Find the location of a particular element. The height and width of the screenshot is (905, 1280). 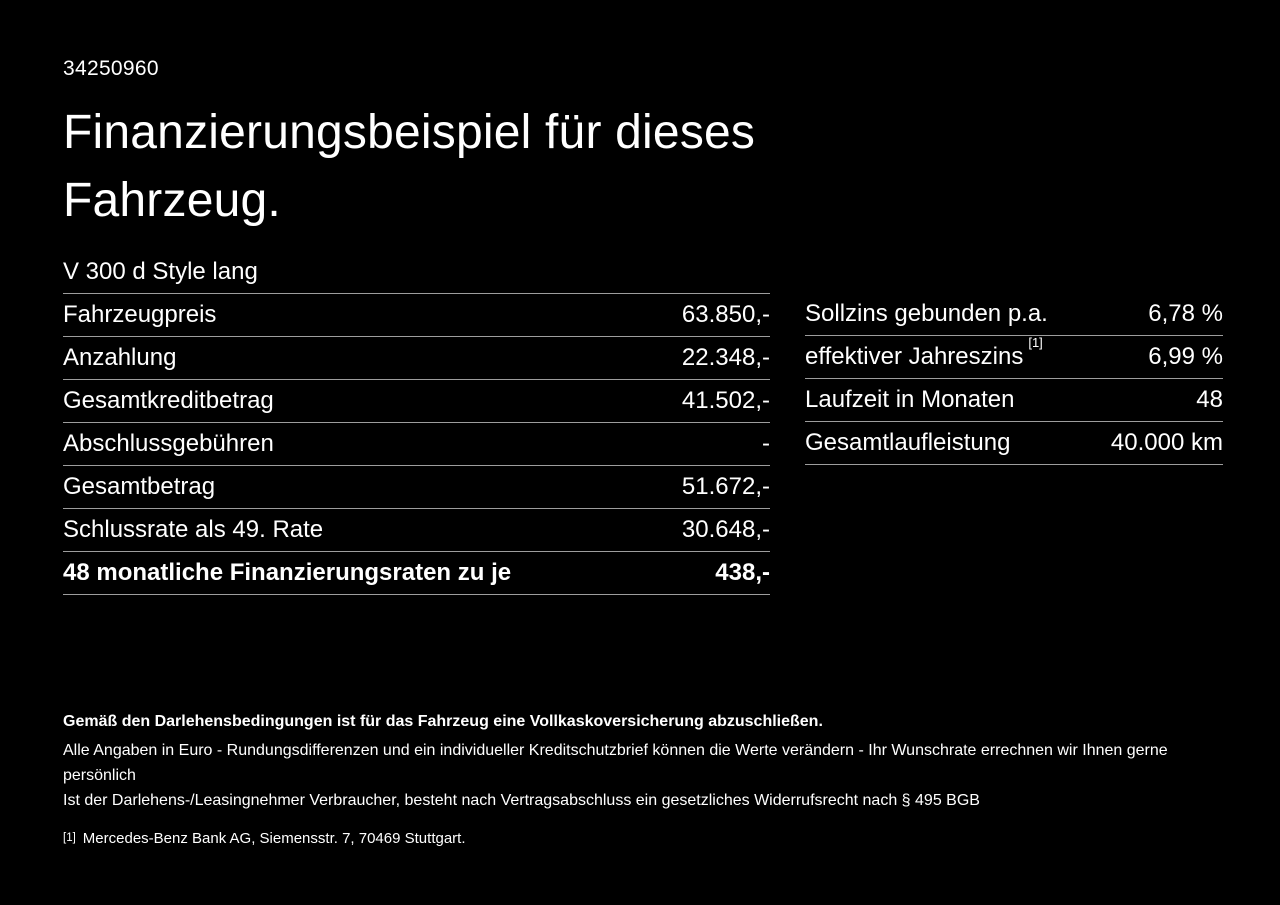

row-label: effektiver Jahreszins [1] is located at coordinates (924, 353).